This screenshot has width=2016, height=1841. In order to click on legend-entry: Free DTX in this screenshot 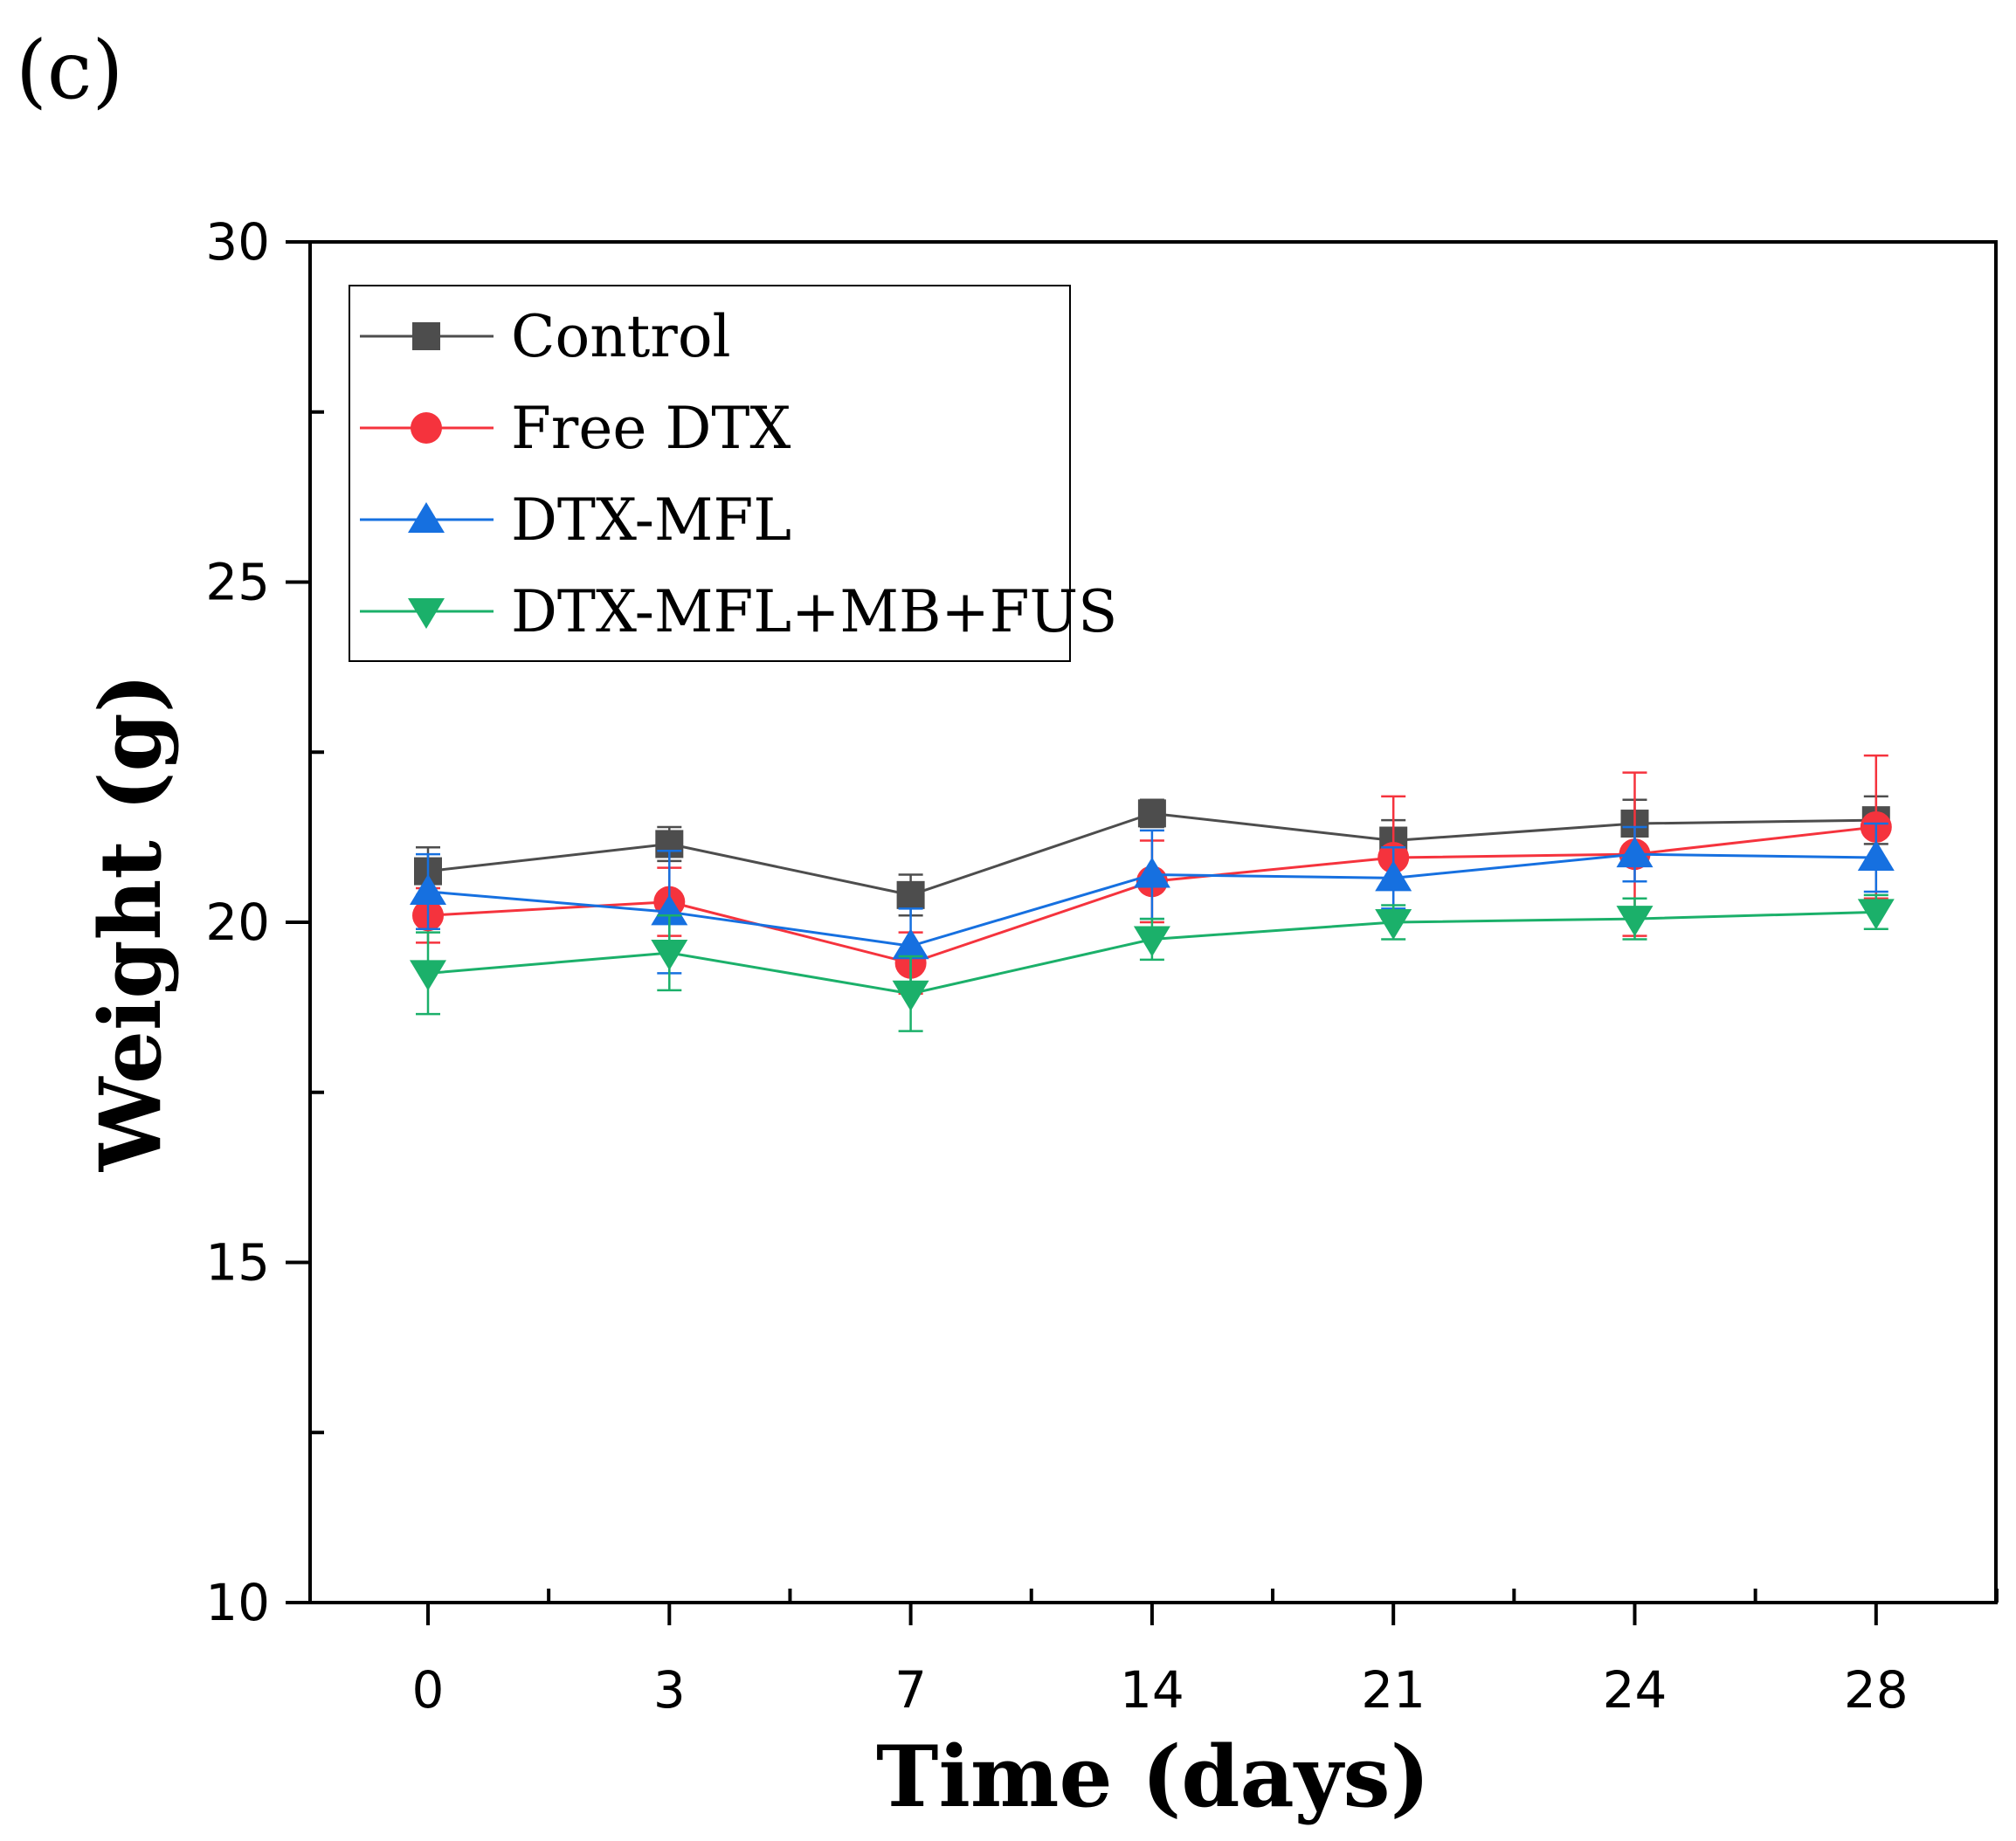, I will do `click(575, 428)`.